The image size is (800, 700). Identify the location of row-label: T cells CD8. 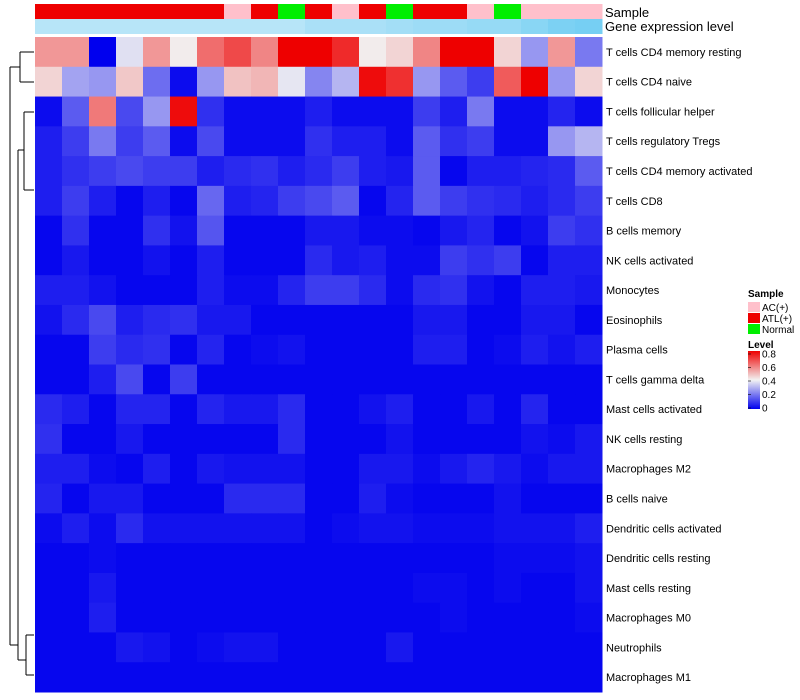
(634, 202).